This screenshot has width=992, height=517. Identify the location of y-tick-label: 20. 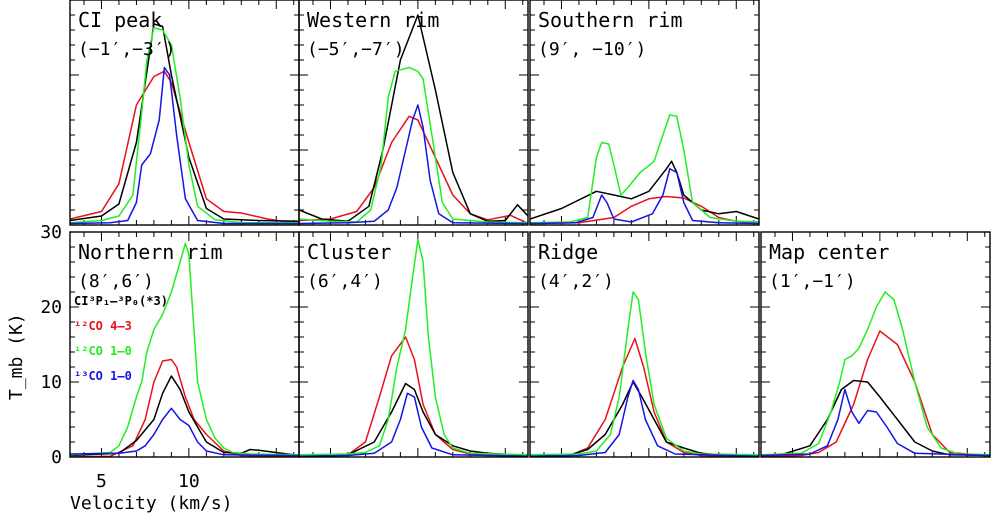
(51, 307).